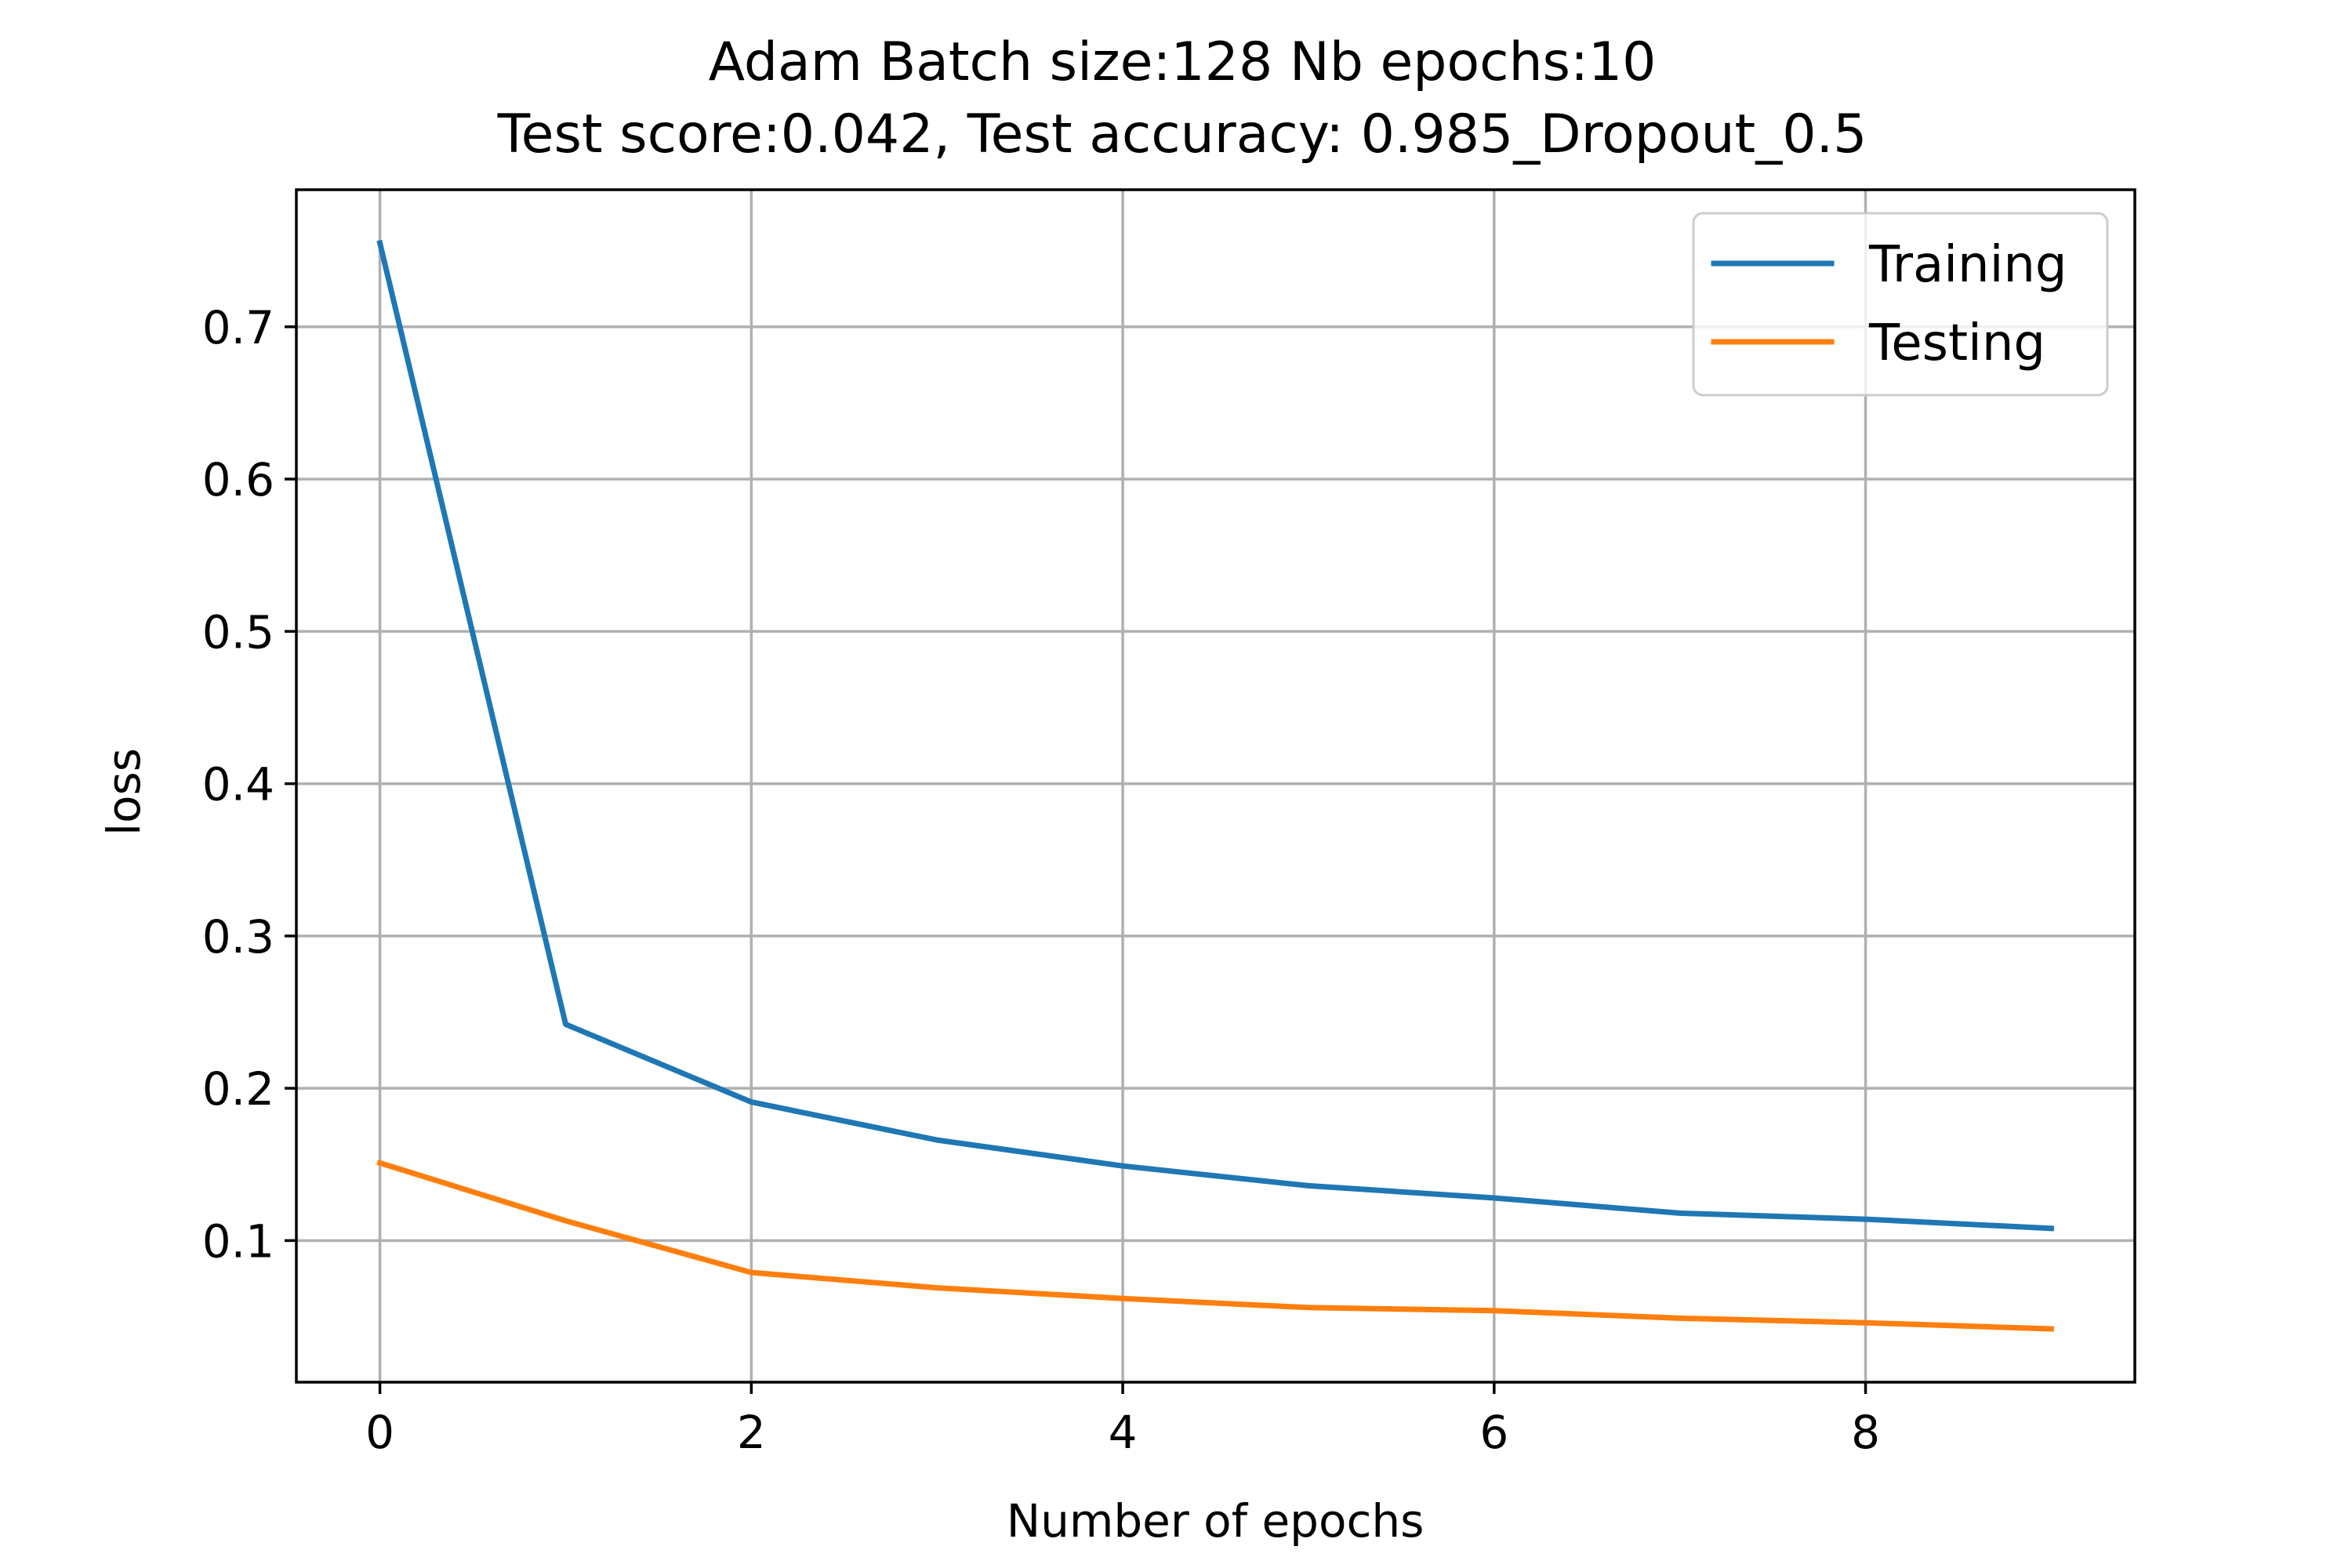  What do you see at coordinates (238, 480) in the screenshot?
I see `y-tick-label: 0.6` at bounding box center [238, 480].